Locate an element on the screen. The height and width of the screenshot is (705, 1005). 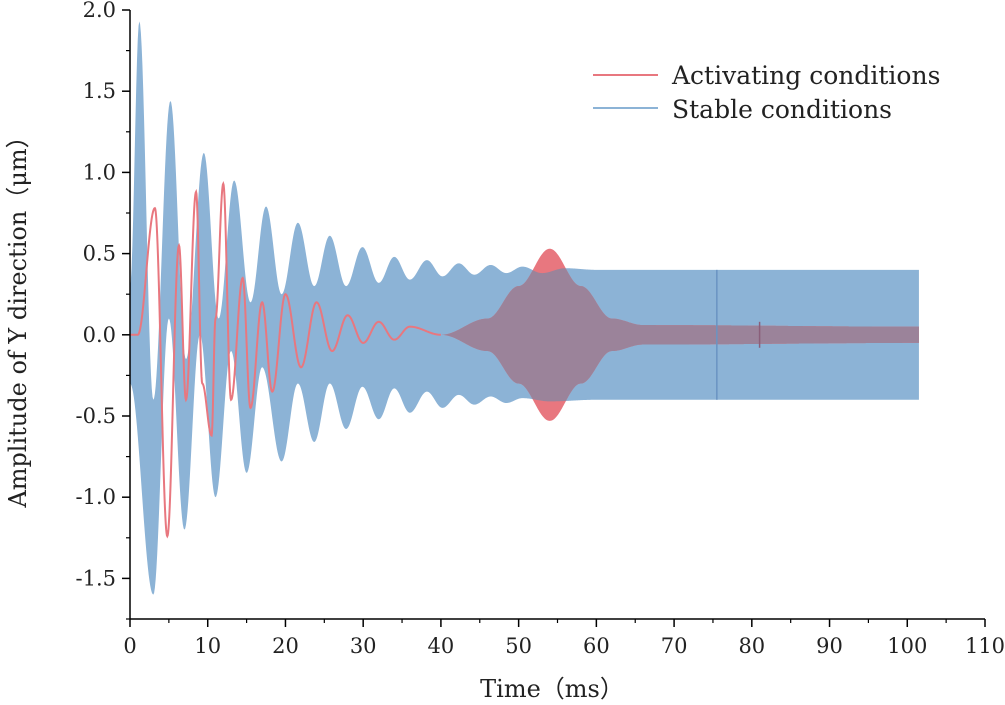
x-tick-label: 100 is located at coordinates (907, 646).